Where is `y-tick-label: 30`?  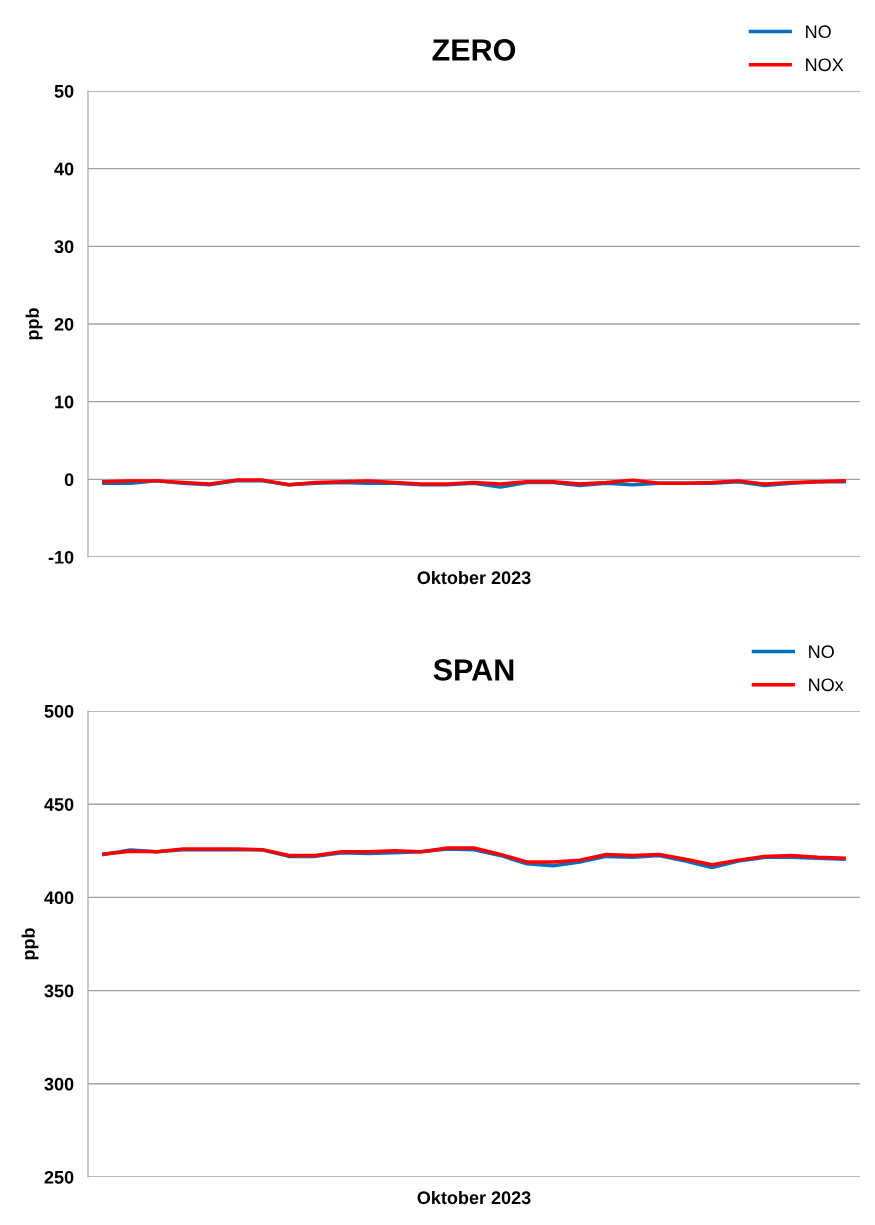
y-tick-label: 30 is located at coordinates (64, 247).